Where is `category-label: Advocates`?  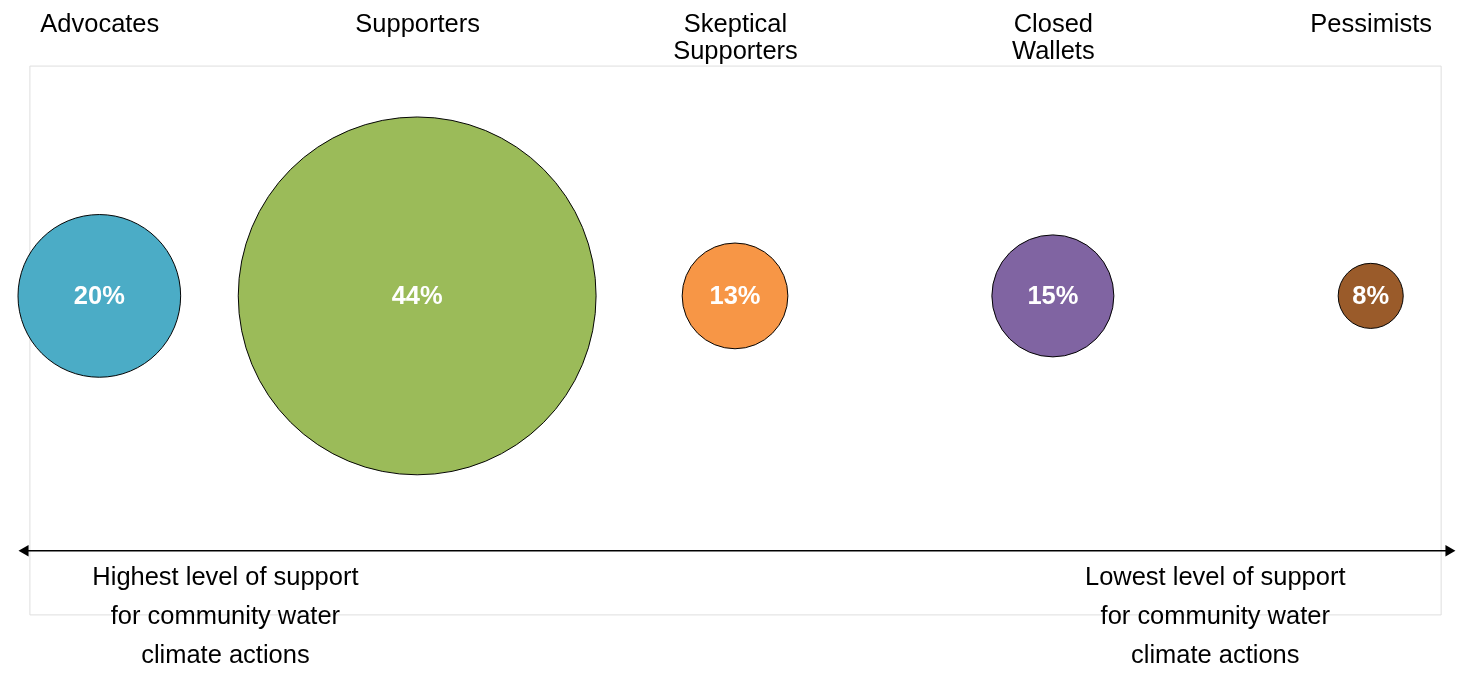
category-label: Advocates is located at coordinates (100, 22).